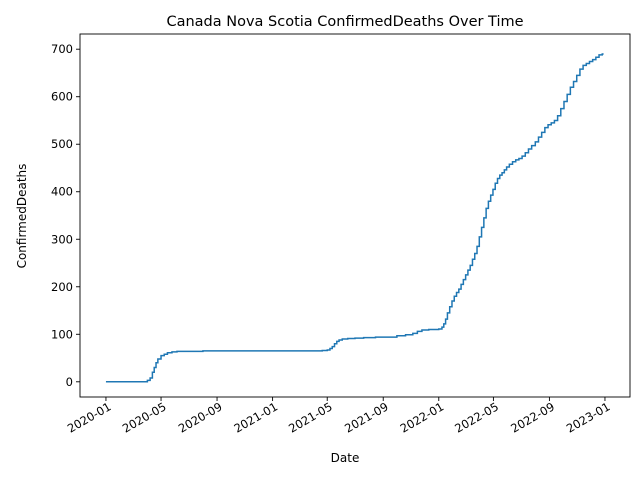 Image resolution: width=640 pixels, height=480 pixels. What do you see at coordinates (366, 417) in the screenshot?
I see `x-tick-label: 2021-09` at bounding box center [366, 417].